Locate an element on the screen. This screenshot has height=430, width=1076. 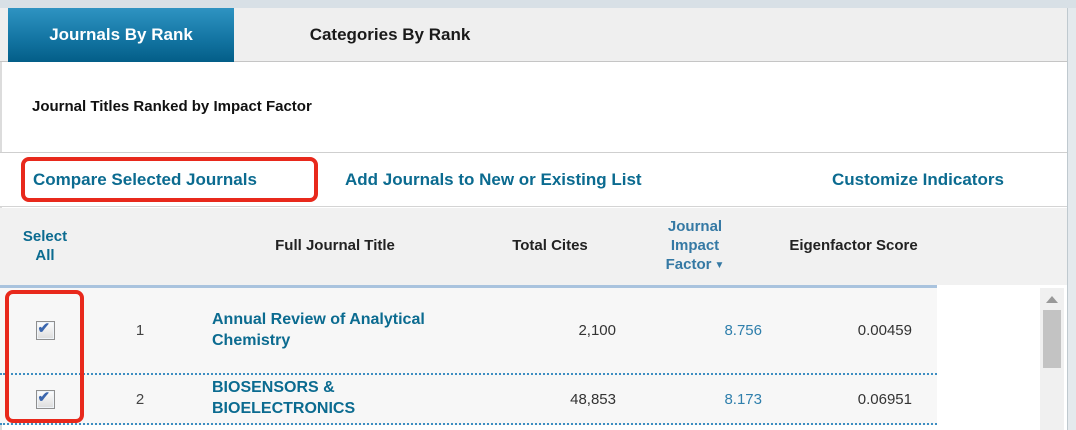
section-divider is located at coordinates (533, 152).